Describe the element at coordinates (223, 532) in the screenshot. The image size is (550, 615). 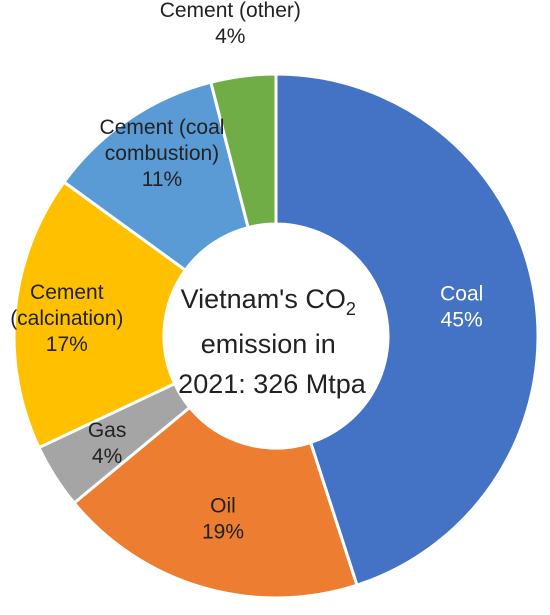
I see `label-value: 19%` at that location.